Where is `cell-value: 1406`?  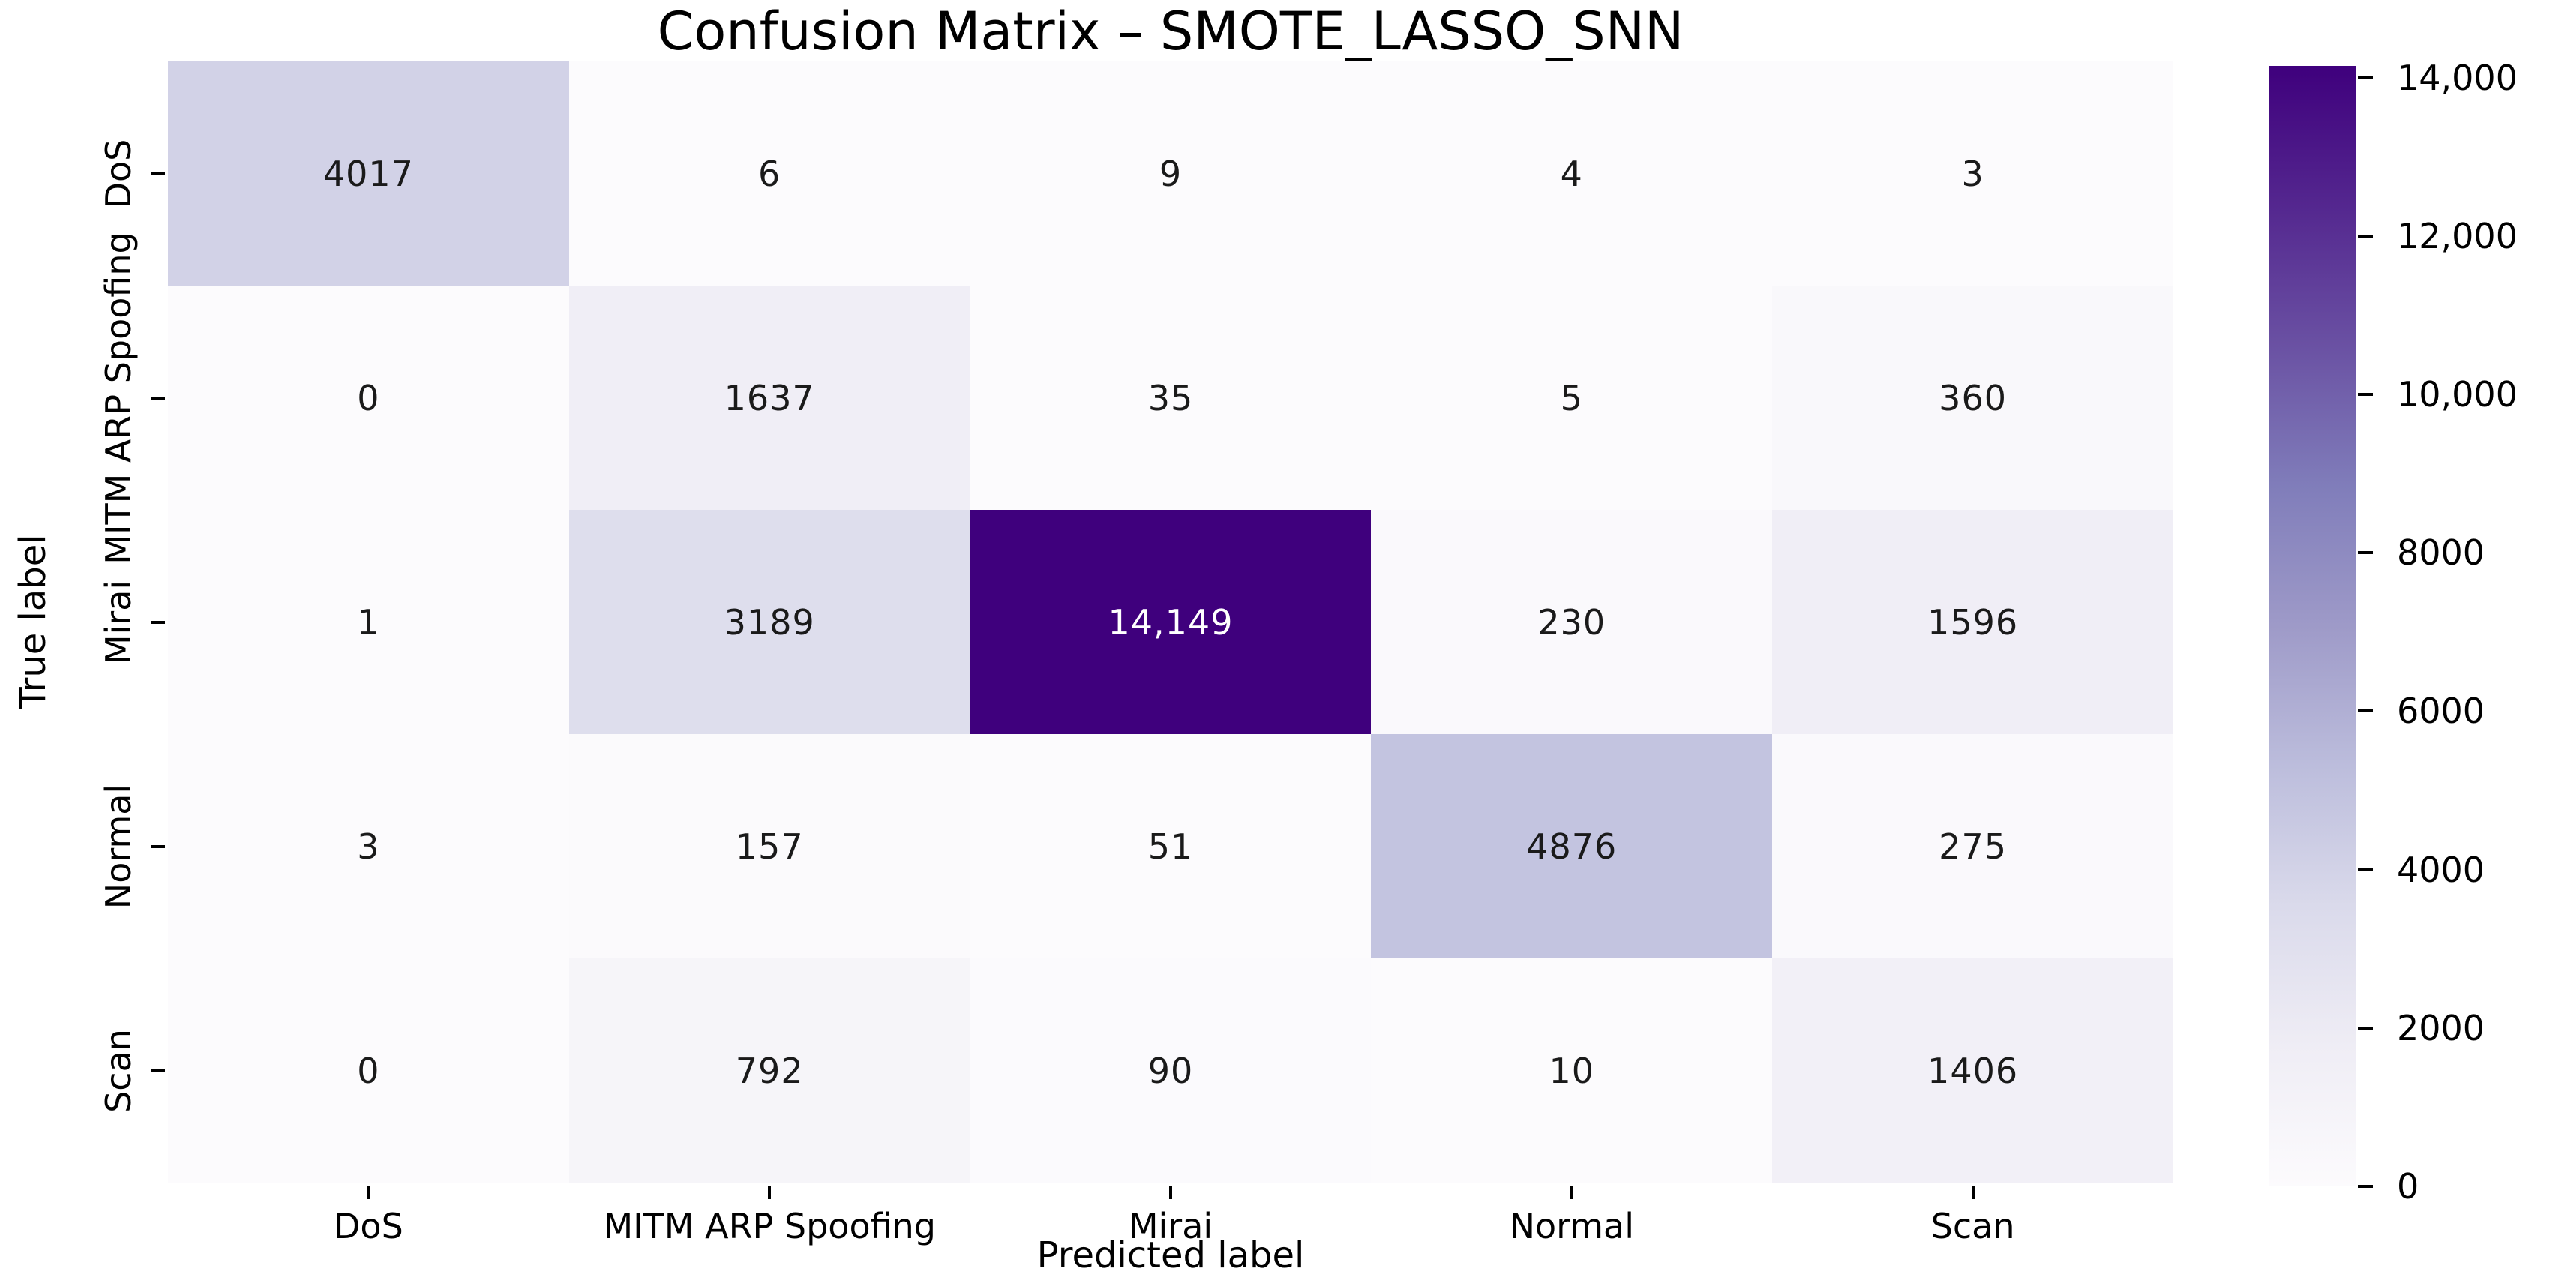 cell-value: 1406 is located at coordinates (1973, 1070).